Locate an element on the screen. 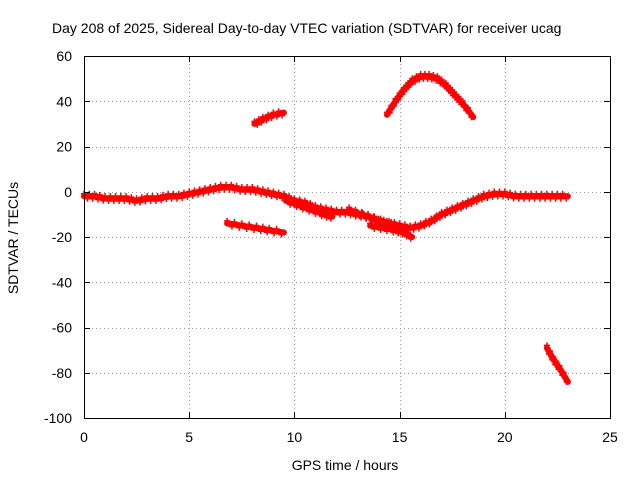 This screenshot has height=480, width=640. x-tick-label: 10 is located at coordinates (295, 437).